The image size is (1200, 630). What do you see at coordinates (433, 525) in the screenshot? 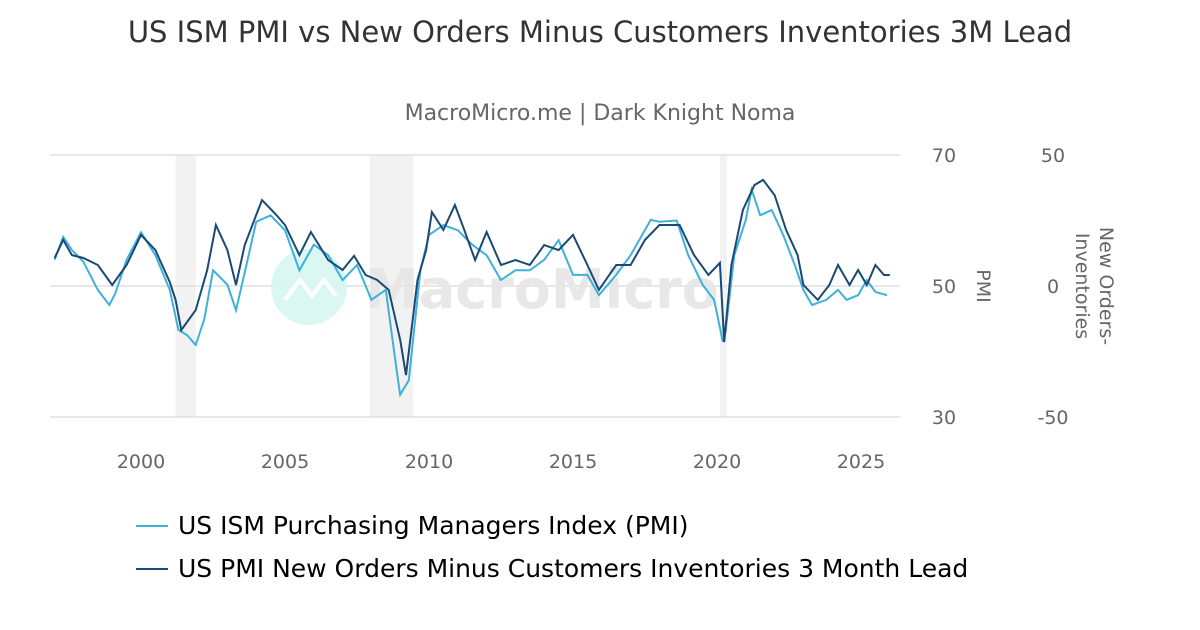
I see `legend-label: US ISM Purchasing Managers Index (PMI)` at bounding box center [433, 525].